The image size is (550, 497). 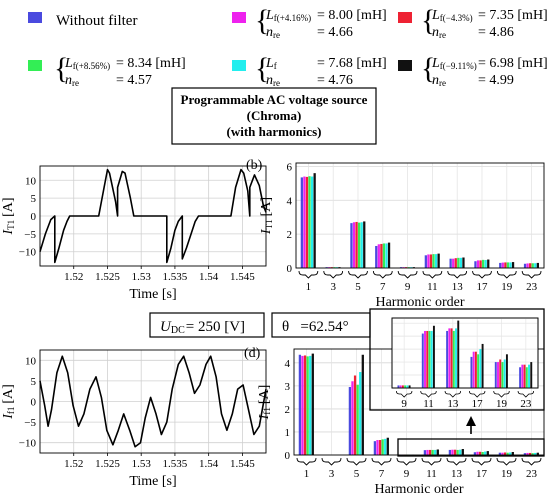 What do you see at coordinates (358, 287) in the screenshot?
I see `x-tick-label: 5` at bounding box center [358, 287].